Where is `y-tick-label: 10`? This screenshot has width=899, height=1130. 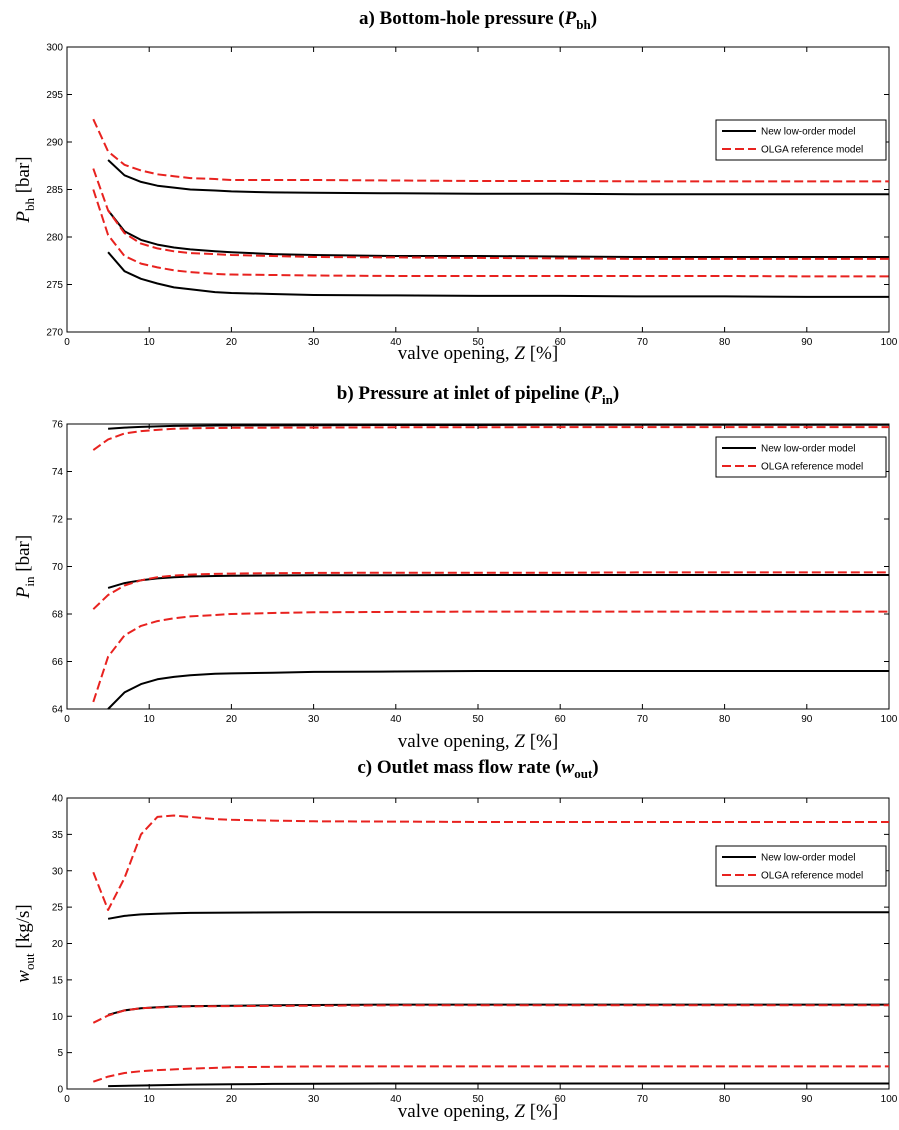 y-tick-label: 10 is located at coordinates (58, 1017).